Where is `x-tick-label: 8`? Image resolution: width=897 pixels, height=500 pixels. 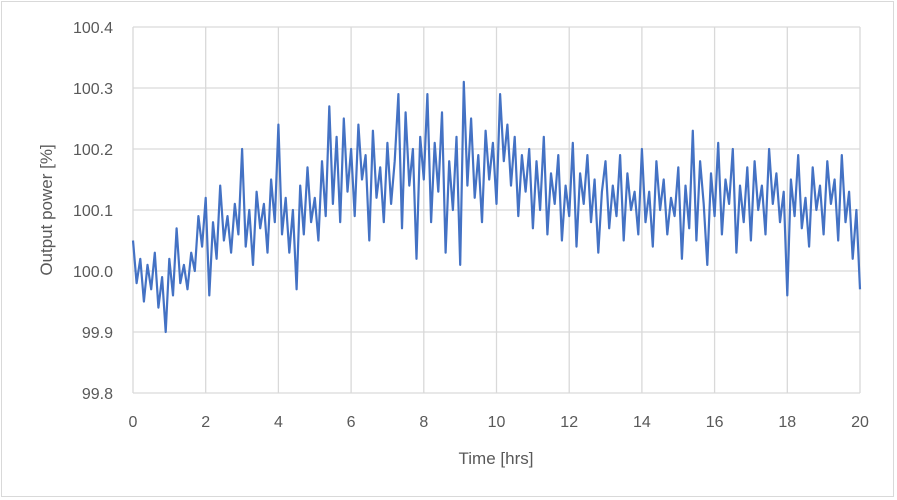
x-tick-label: 8 is located at coordinates (423, 422).